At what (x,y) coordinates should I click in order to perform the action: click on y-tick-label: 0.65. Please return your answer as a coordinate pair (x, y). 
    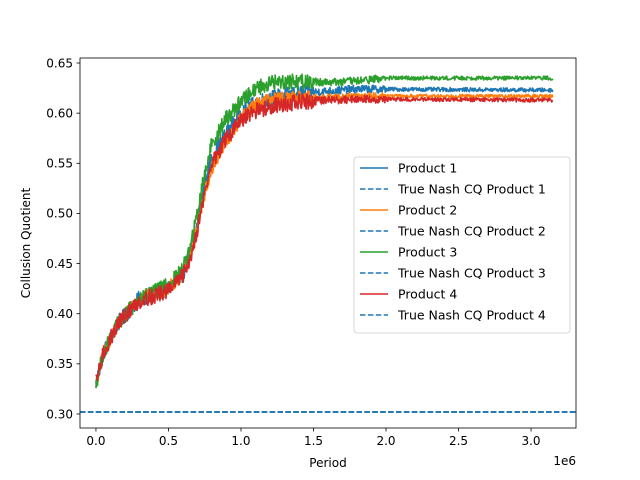
    Looking at the image, I should click on (59, 63).